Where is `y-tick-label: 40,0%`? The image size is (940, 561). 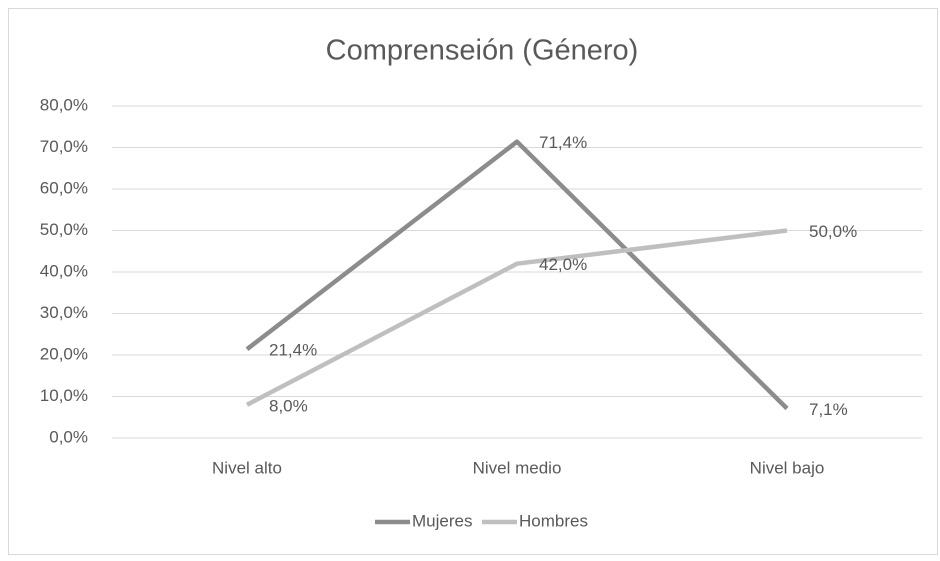
y-tick-label: 40,0% is located at coordinates (64, 270).